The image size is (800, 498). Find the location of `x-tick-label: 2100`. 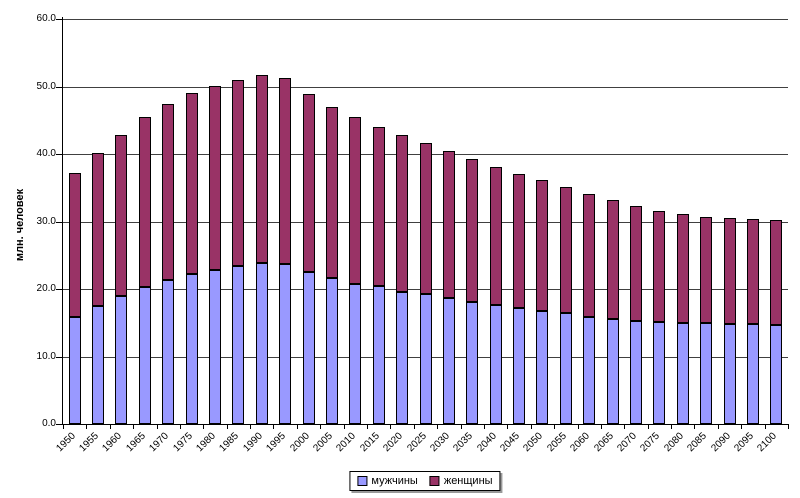

x-tick-label: 2100 is located at coordinates (749, 442).